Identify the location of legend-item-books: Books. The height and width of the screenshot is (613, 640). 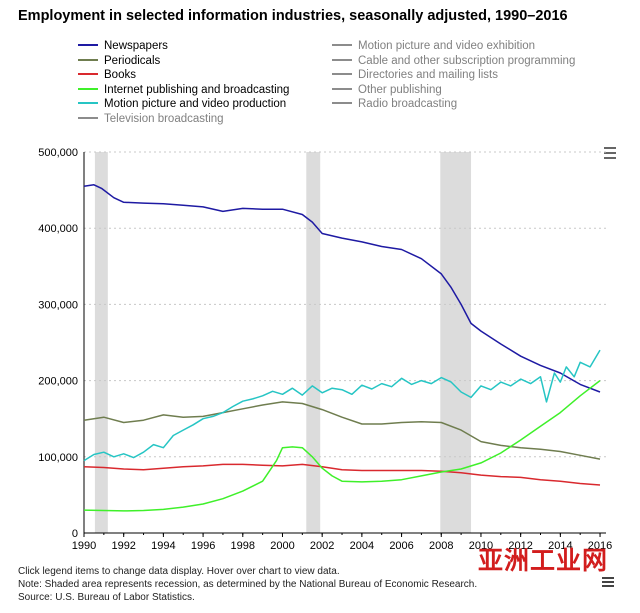
(107, 75).